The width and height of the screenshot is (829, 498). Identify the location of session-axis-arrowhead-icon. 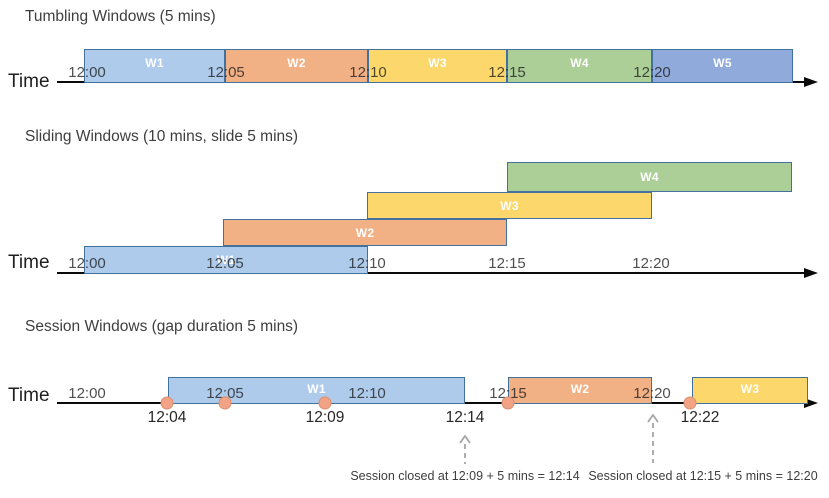
(811, 403).